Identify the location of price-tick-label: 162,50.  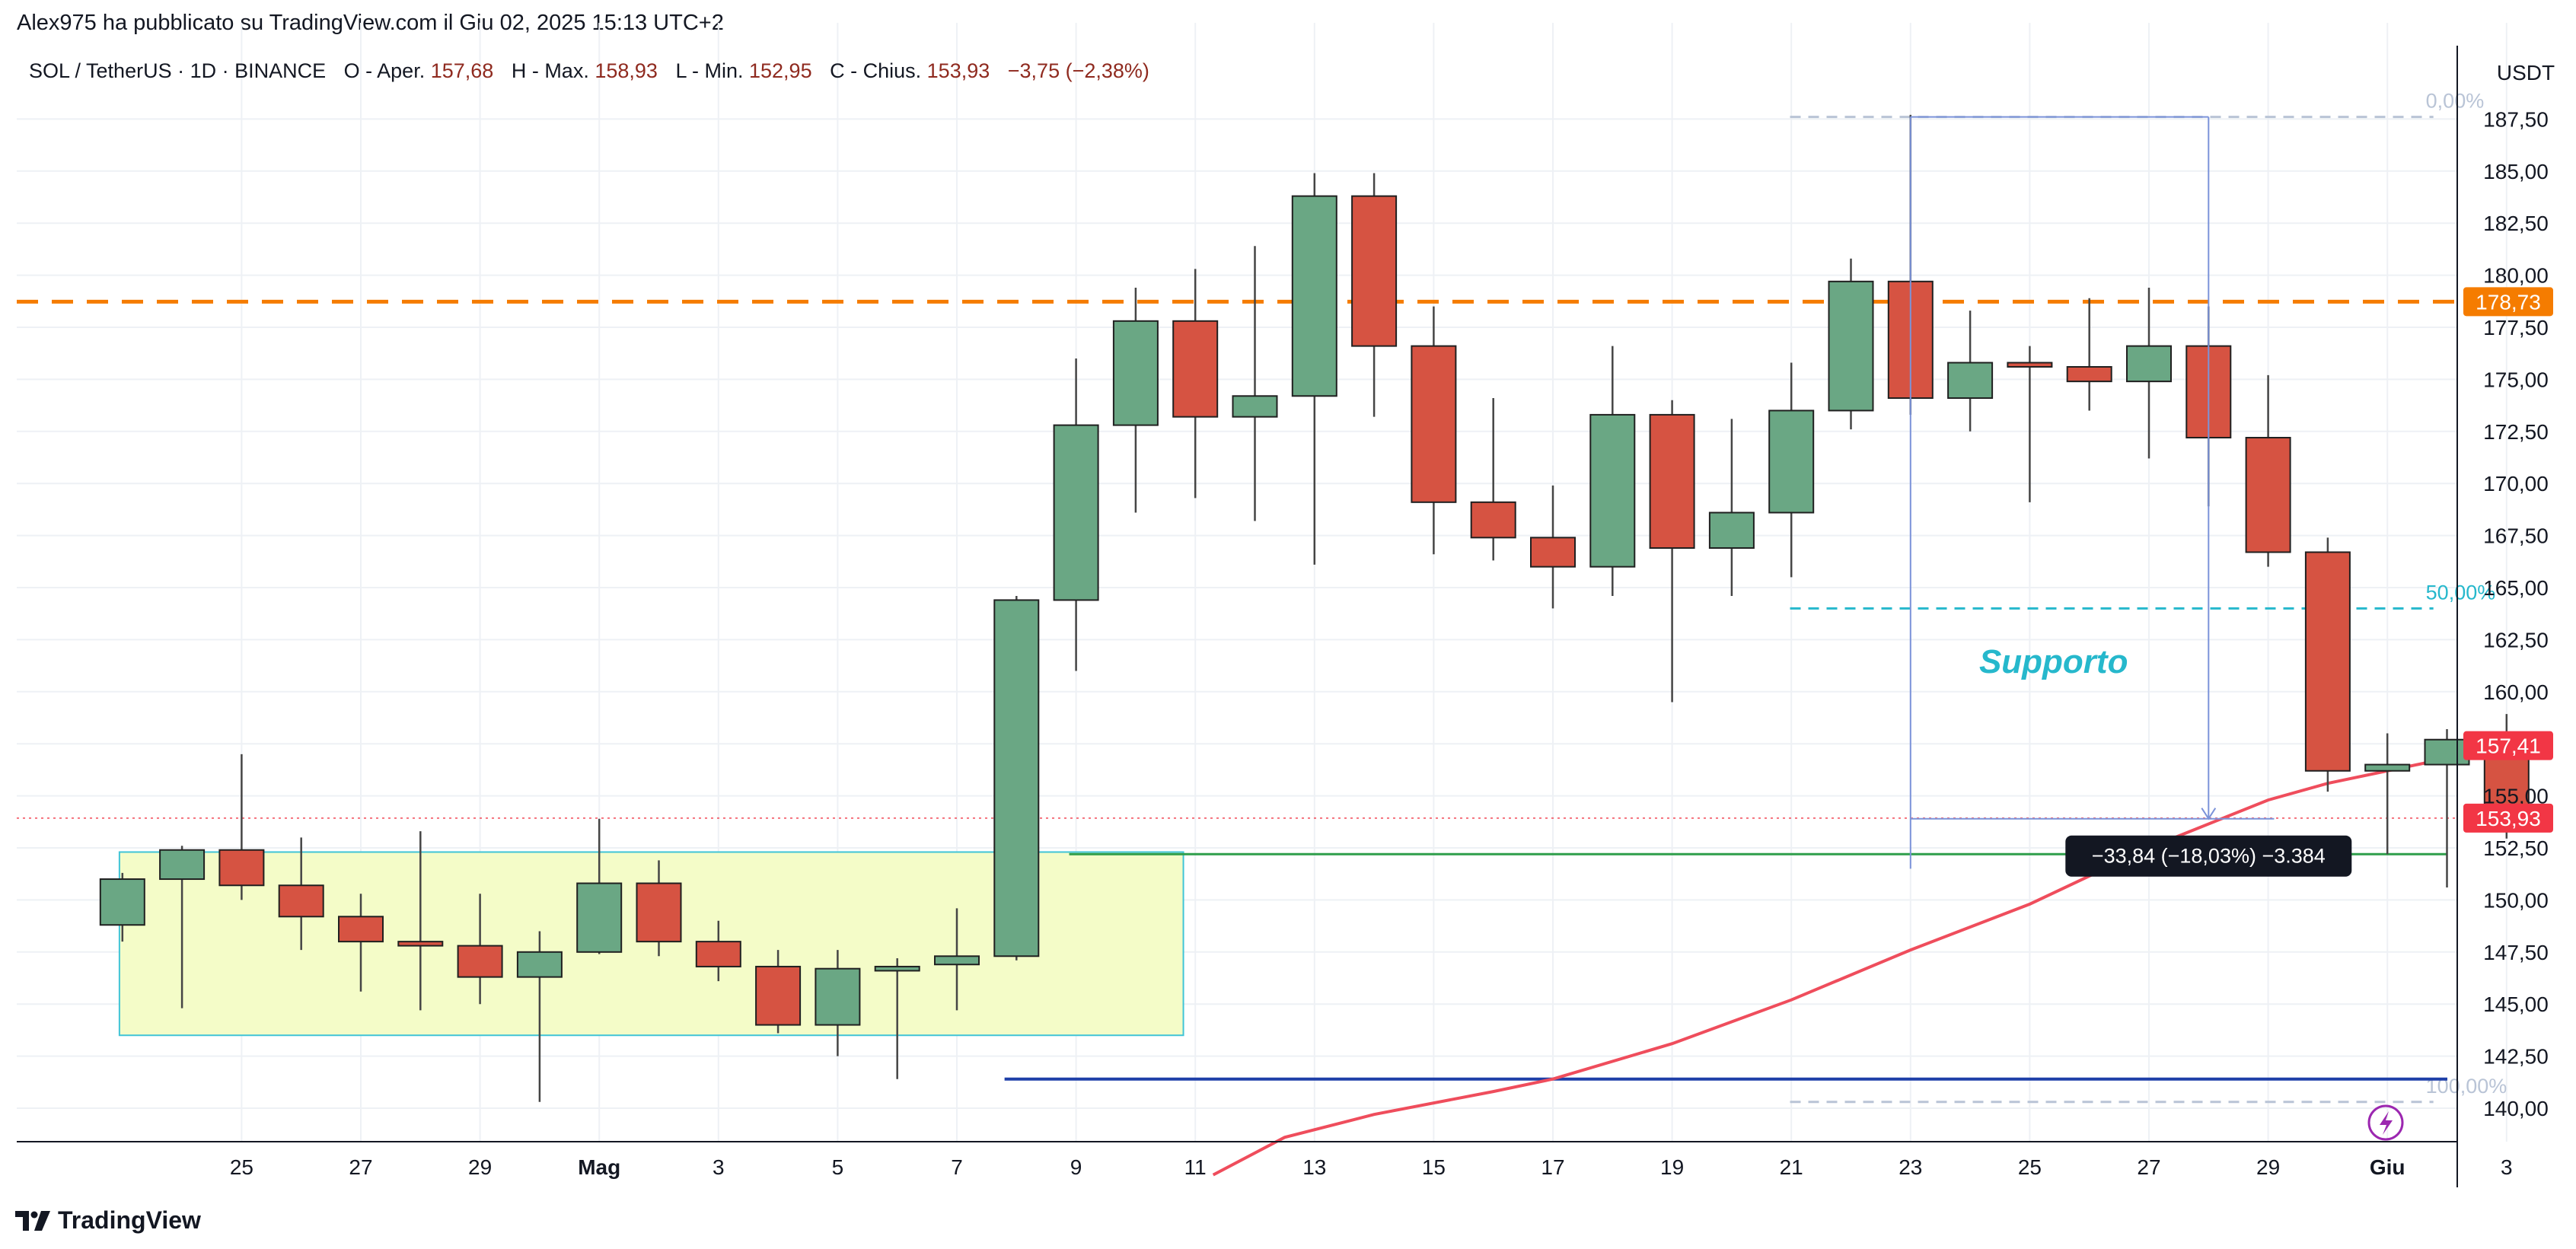
(2516, 640).